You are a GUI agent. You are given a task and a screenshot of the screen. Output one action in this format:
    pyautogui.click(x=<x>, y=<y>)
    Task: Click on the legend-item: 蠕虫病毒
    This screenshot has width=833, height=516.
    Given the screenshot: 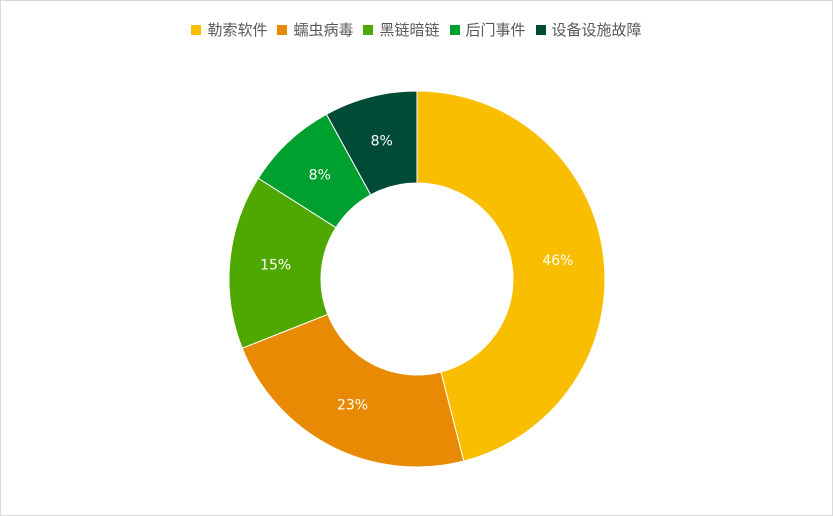 What is the action you would take?
    pyautogui.click(x=315, y=29)
    